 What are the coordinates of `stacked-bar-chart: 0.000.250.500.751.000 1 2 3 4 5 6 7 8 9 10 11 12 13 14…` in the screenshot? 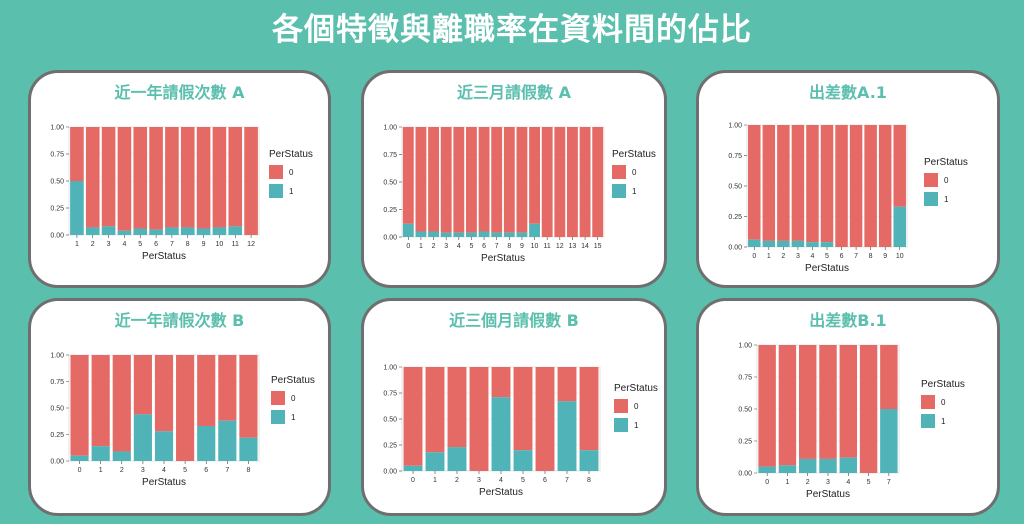 It's located at (519, 195).